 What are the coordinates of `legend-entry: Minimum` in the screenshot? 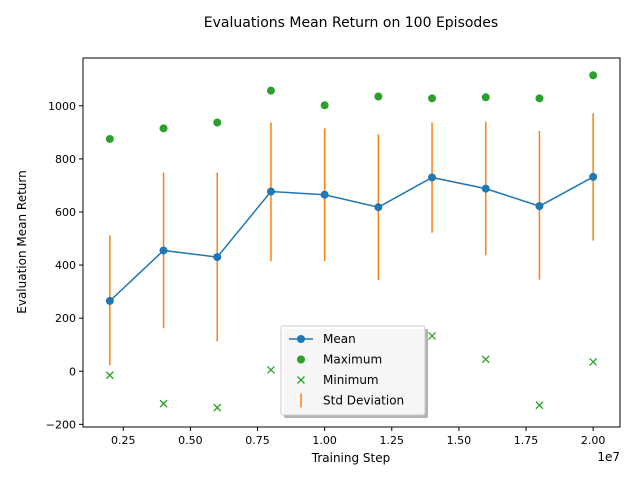 It's located at (338, 380).